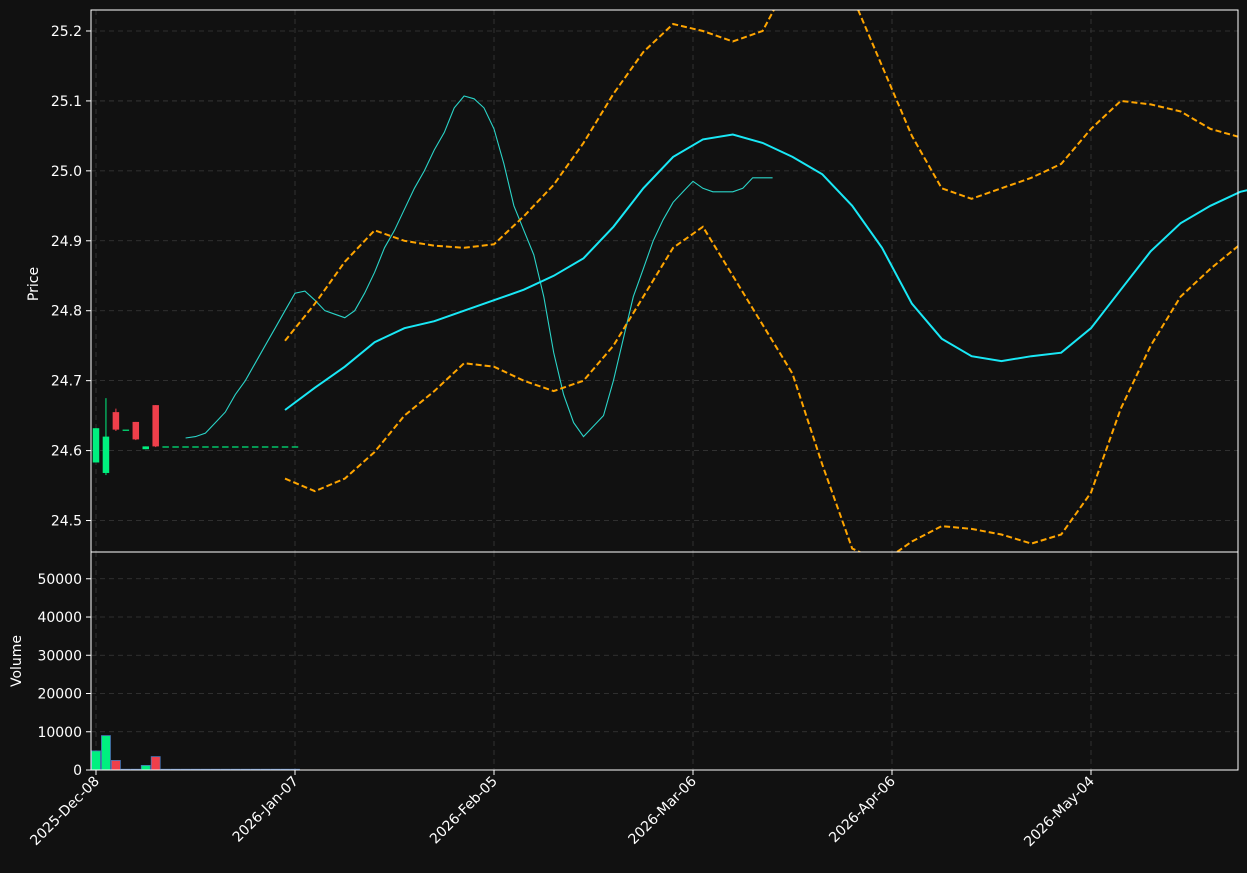 This screenshot has width=1247, height=873. I want to click on price-tick-label: 24.5, so click(66, 522).